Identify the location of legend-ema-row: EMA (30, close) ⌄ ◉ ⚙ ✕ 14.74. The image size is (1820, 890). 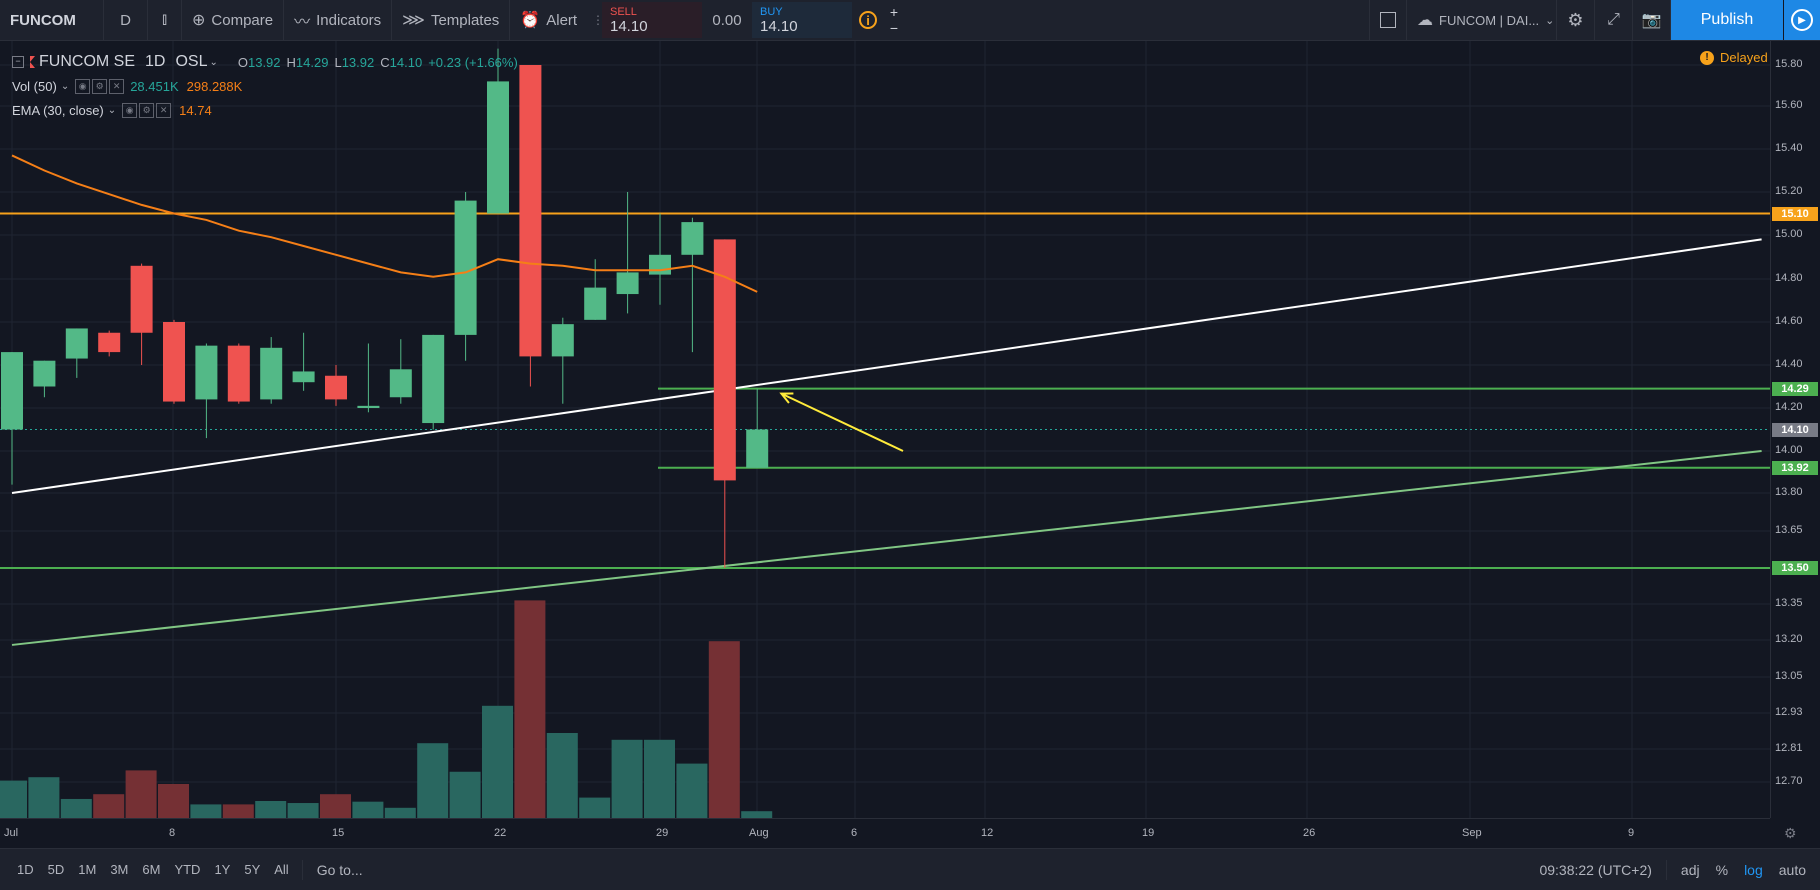
(265, 110).